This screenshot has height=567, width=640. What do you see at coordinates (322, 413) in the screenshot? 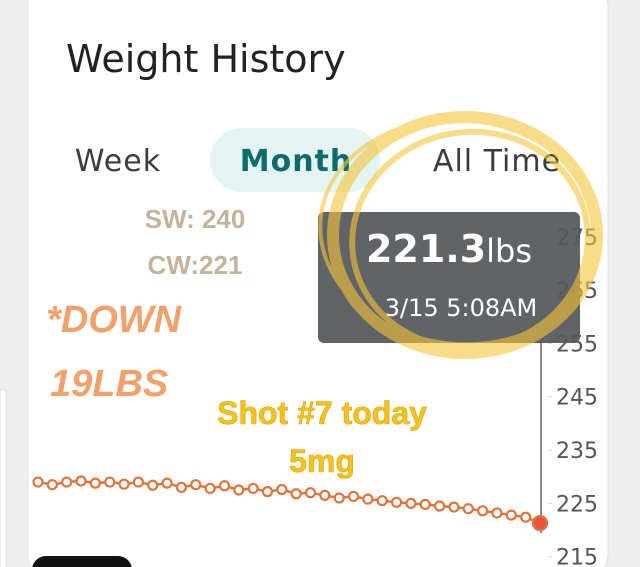
I see `shot-note: Shot #7 today` at bounding box center [322, 413].